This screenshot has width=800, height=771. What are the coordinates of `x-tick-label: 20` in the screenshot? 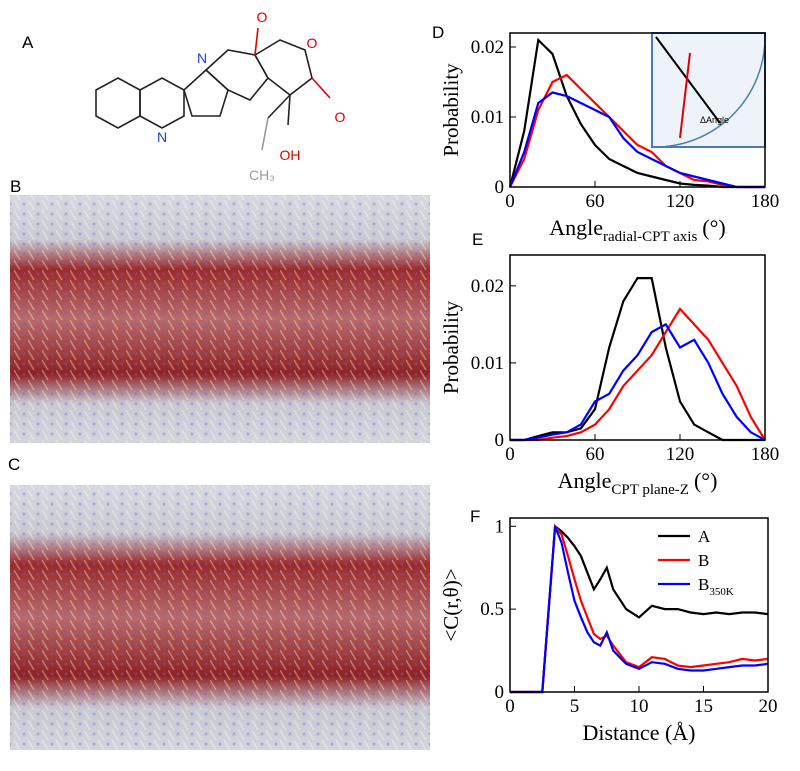 It's located at (768, 706).